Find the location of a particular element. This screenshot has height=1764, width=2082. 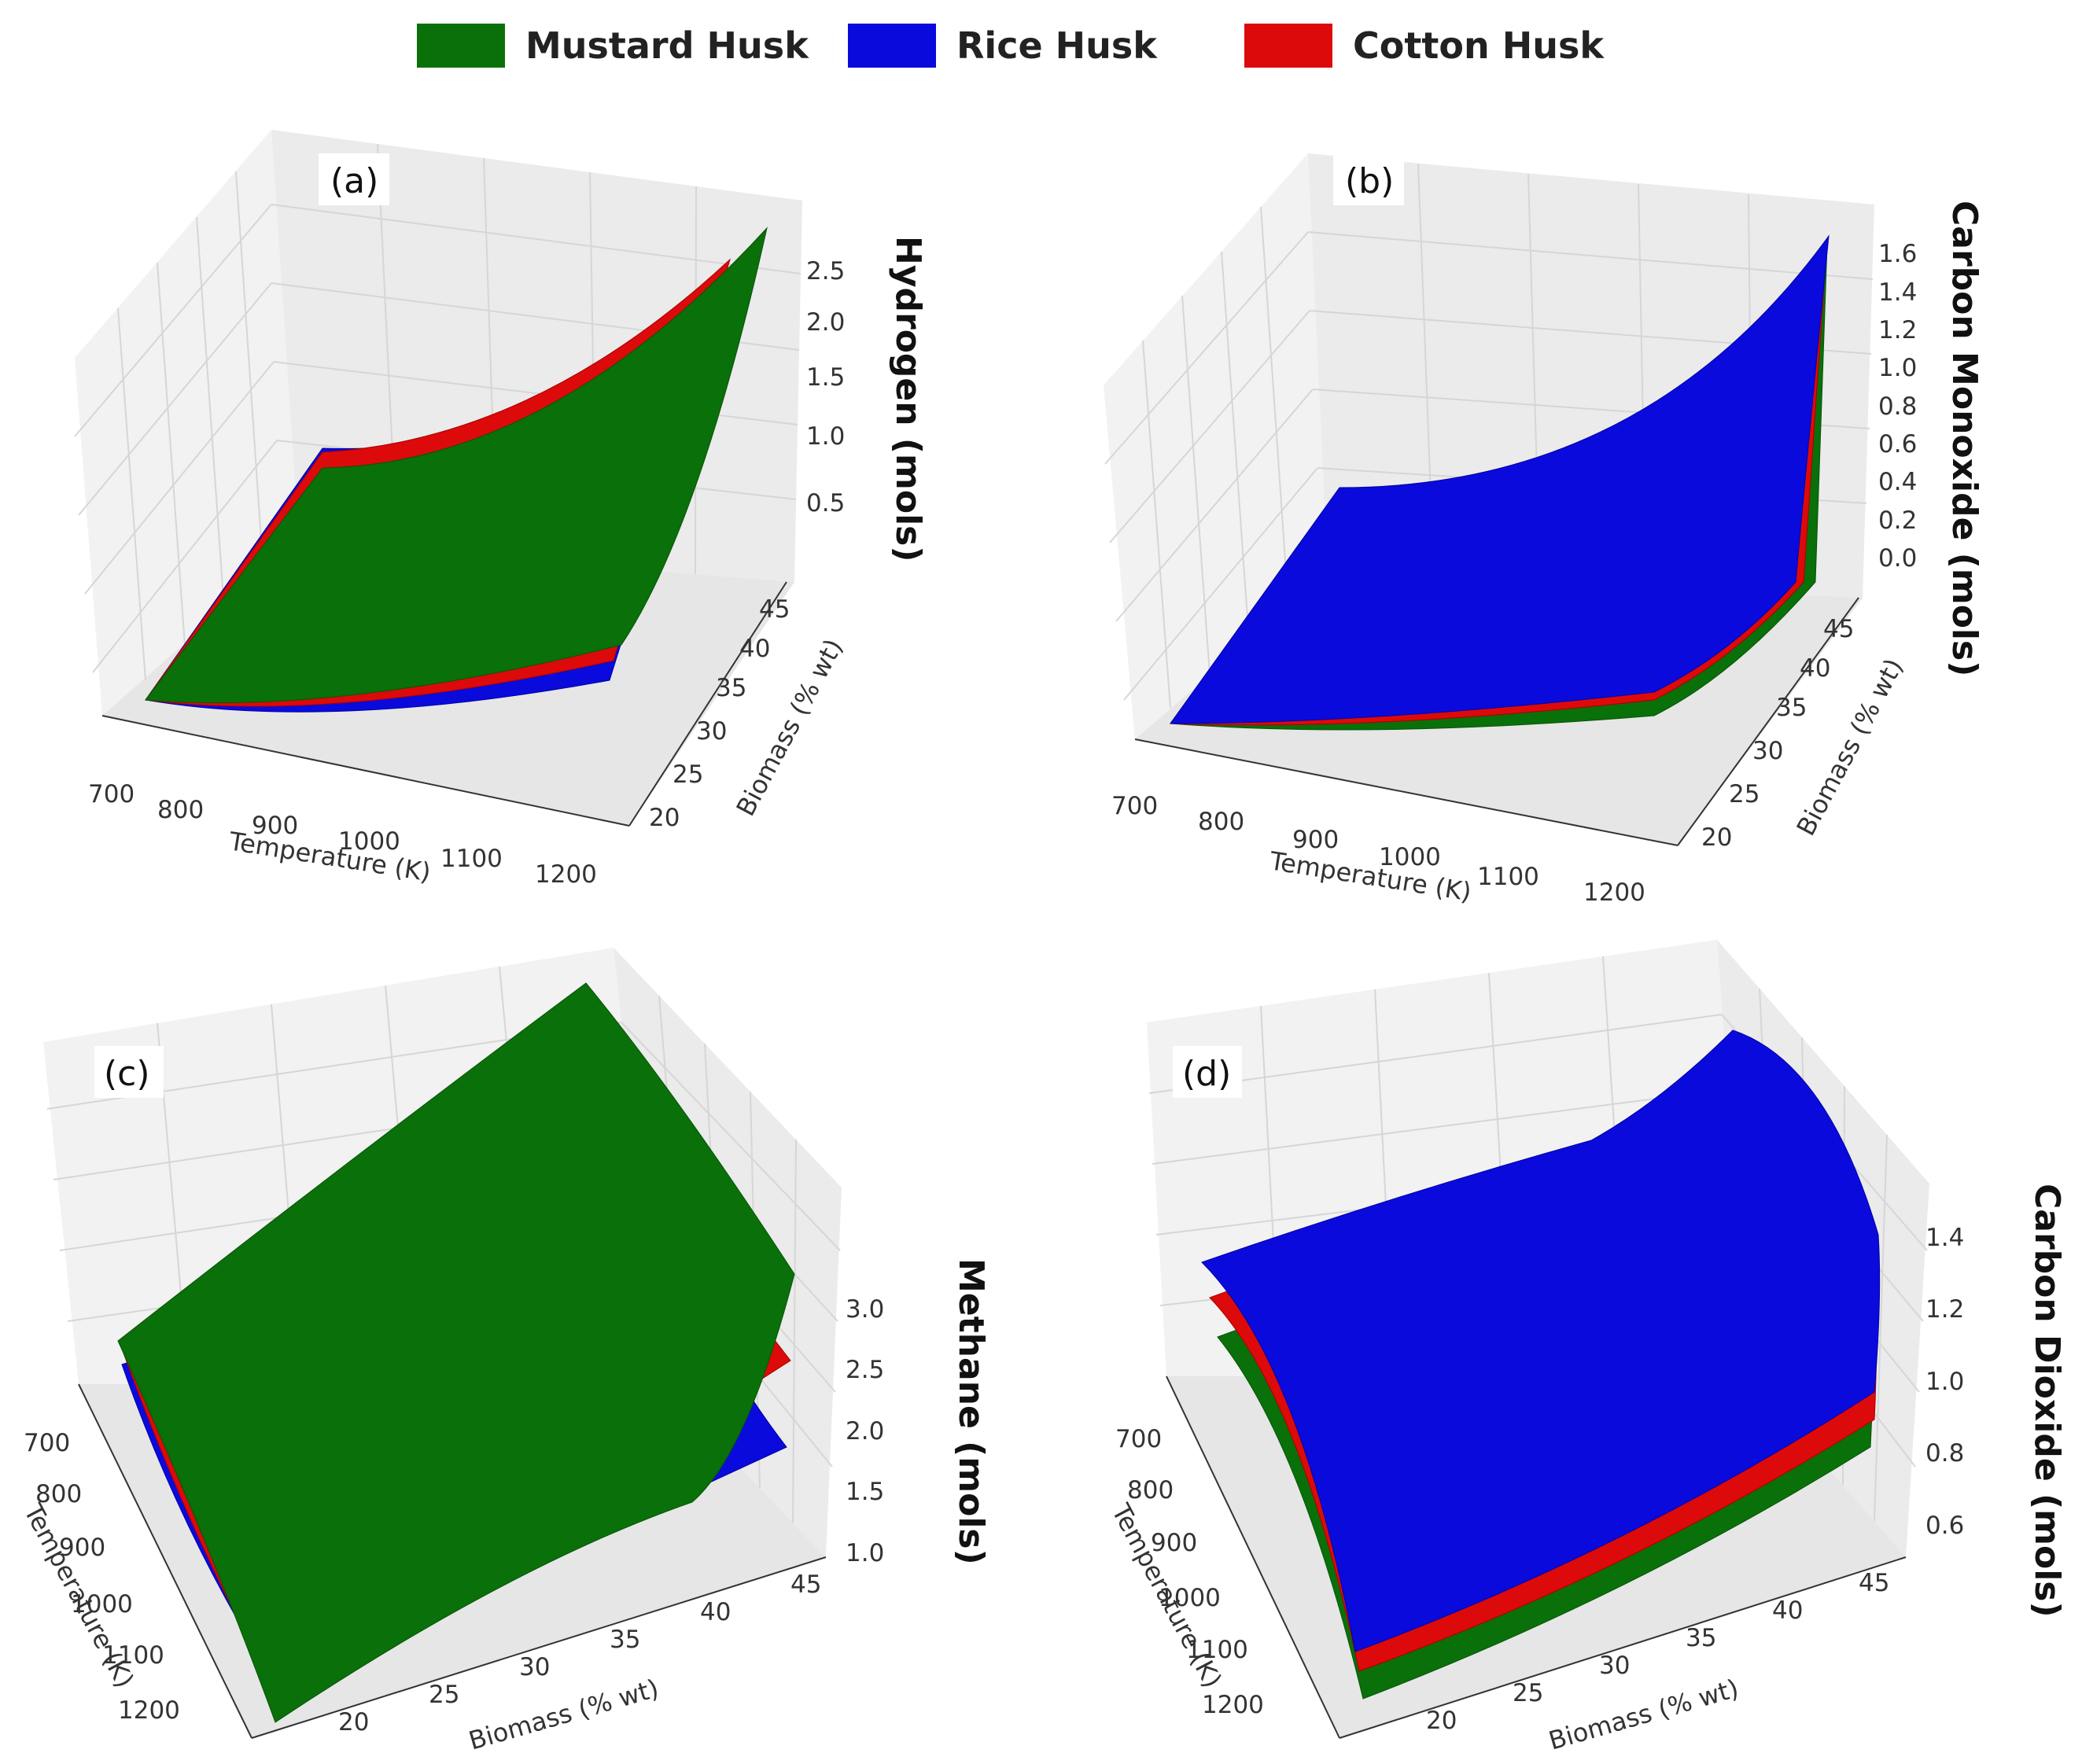

x-axis-label: Biomass (% wt) is located at coordinates (564, 1715).